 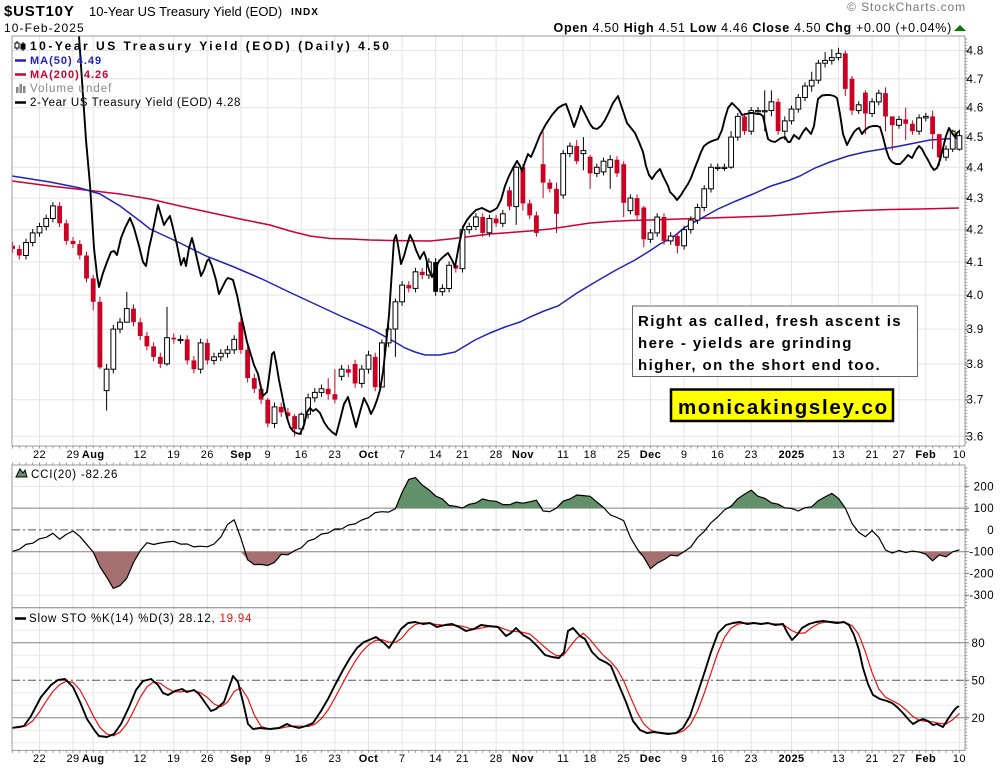 I want to click on svg-text:2-Year US Treasury Yield (EOD): 2-Year US Treasury Yield (EOD) 4.28, so click(x=135, y=103).